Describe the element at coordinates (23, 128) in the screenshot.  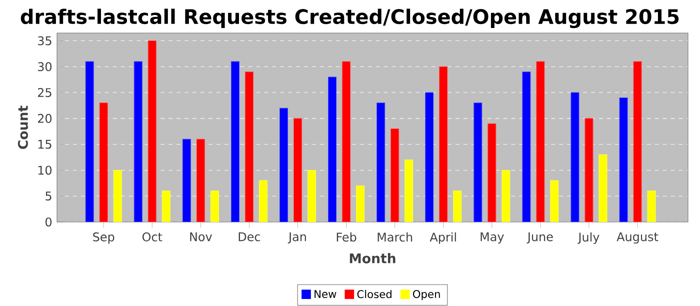
I see `y-axis-title: Count` at that location.